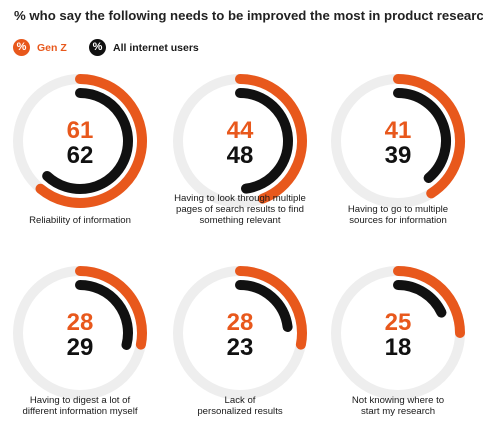 The width and height of the screenshot is (483, 435). I want to click on caption-line: Lack of, so click(240, 400).